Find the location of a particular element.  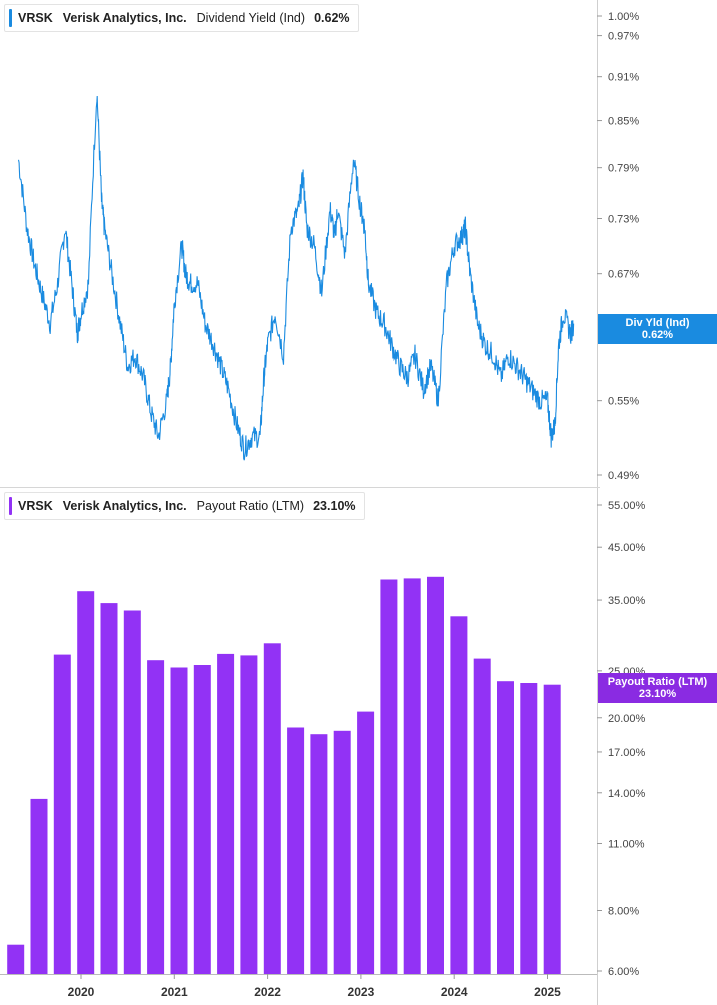

x-tick-label: 2021 is located at coordinates (174, 992).